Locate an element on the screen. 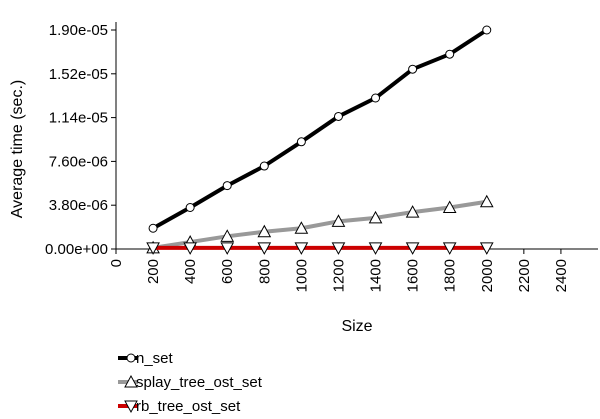 The image size is (600, 419). x-tick-label: 2000 is located at coordinates (487, 275).